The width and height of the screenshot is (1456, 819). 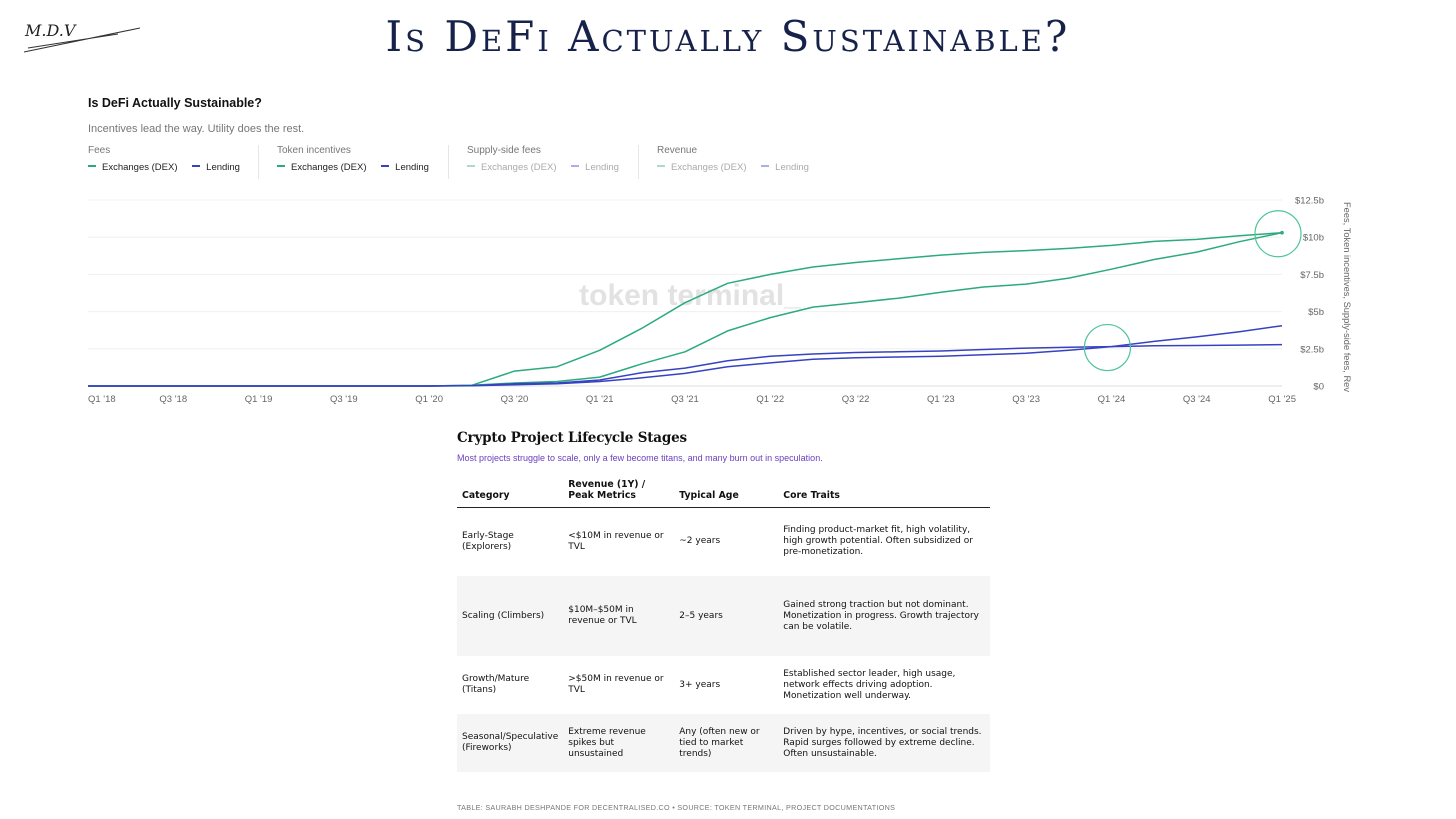 I want to click on chart-title: Is DeFi Actually Sustainable?, so click(x=175, y=103).